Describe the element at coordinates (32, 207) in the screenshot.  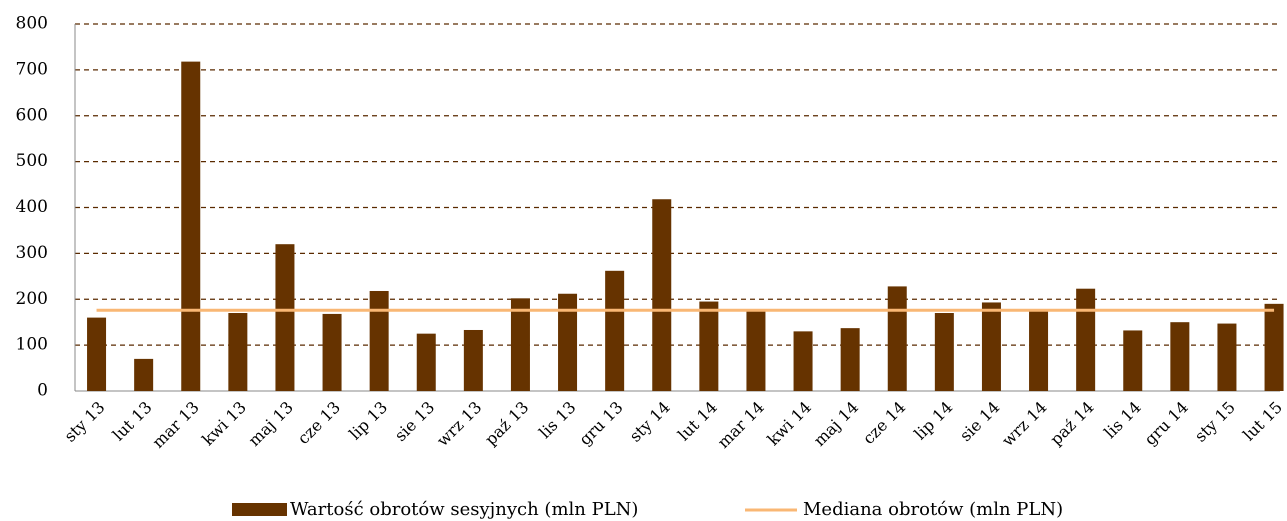
I see `y-tick-label: 400` at that location.